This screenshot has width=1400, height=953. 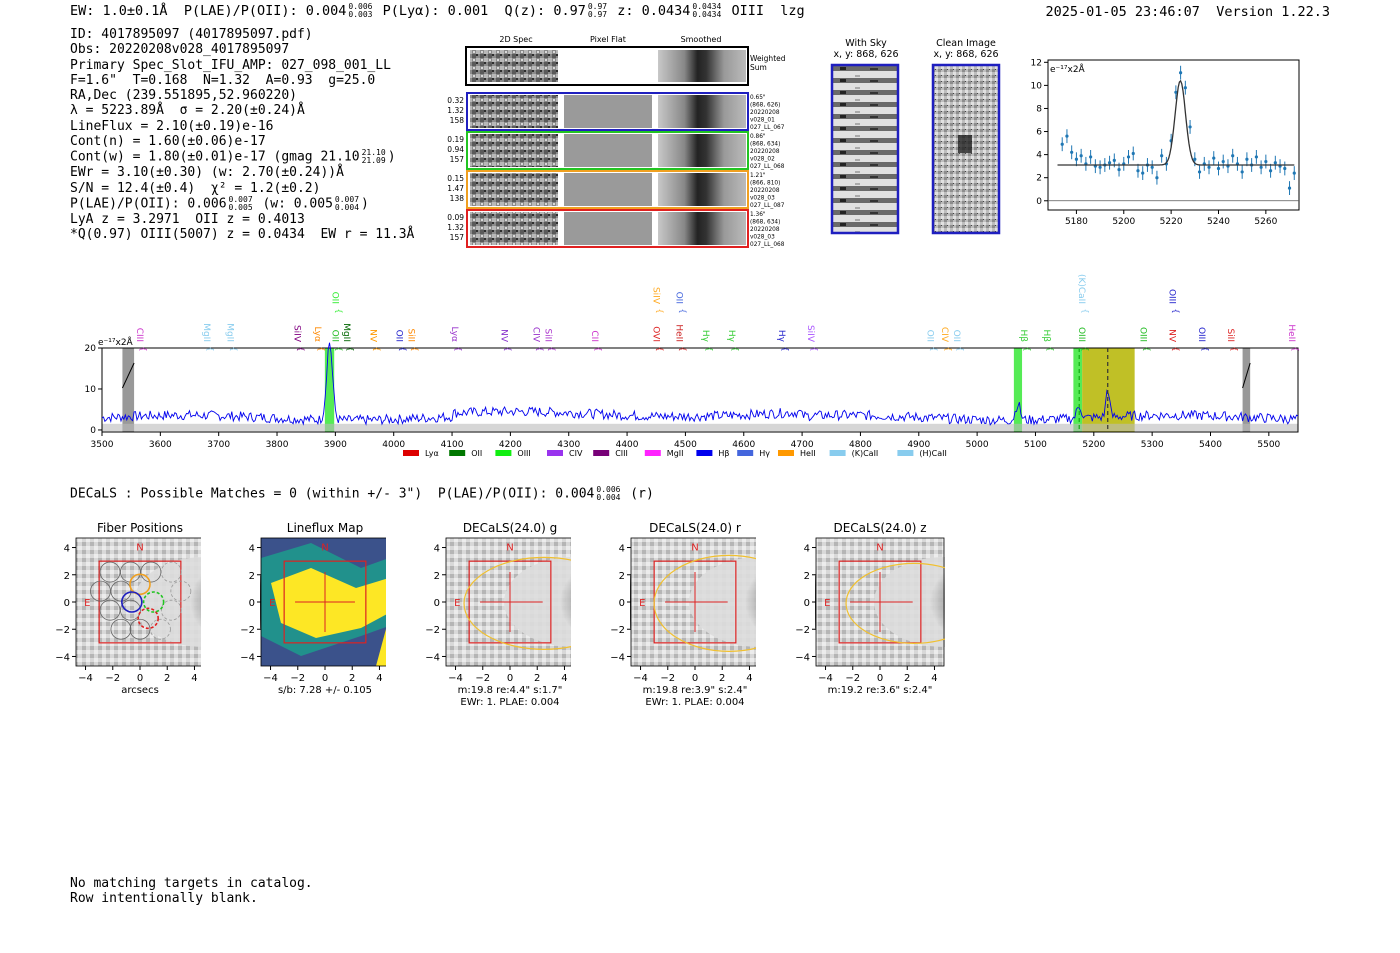 I want to click on panel-xtick-label: 0, so click(x=880, y=678).